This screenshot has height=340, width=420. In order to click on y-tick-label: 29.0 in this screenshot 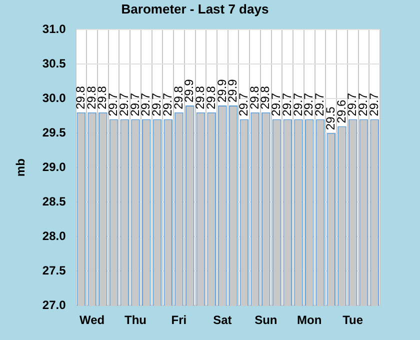, I will do `click(54, 167)`.